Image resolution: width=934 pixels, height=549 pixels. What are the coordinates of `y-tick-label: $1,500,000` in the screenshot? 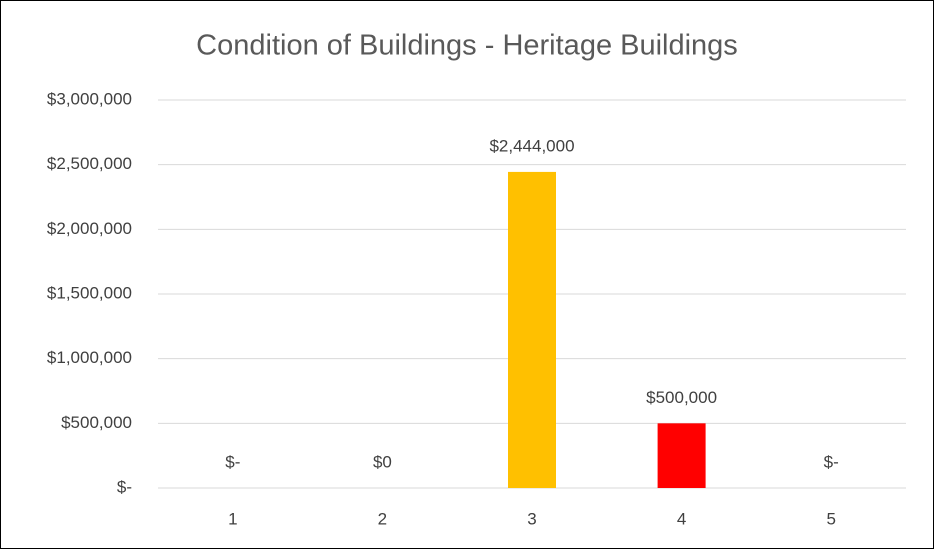 It's located at (89, 292).